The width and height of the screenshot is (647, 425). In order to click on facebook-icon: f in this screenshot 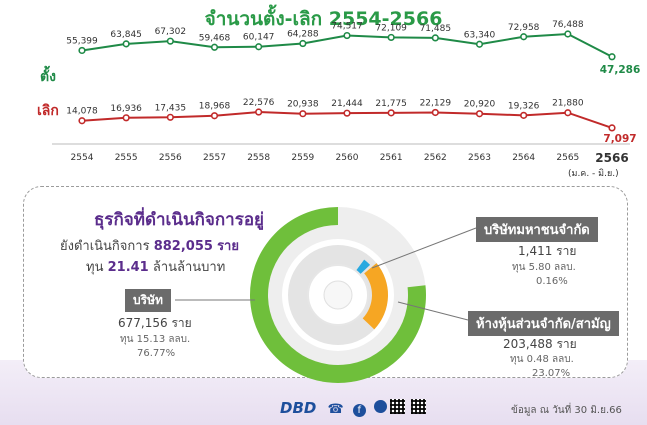, I will do `click(359, 410)`.